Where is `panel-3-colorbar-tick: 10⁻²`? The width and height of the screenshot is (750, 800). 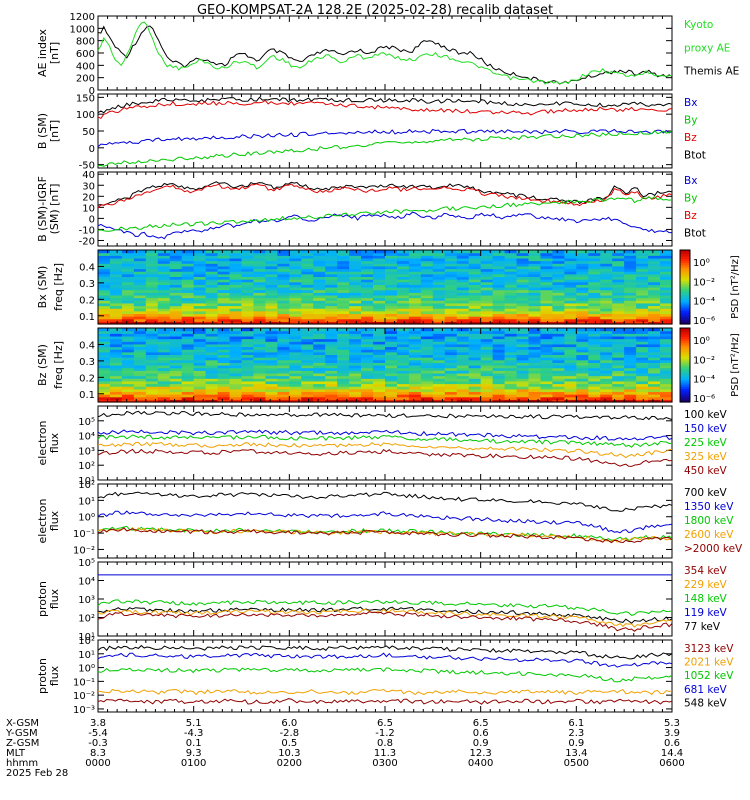 panel-3-colorbar-tick: 10⁻² is located at coordinates (704, 282).